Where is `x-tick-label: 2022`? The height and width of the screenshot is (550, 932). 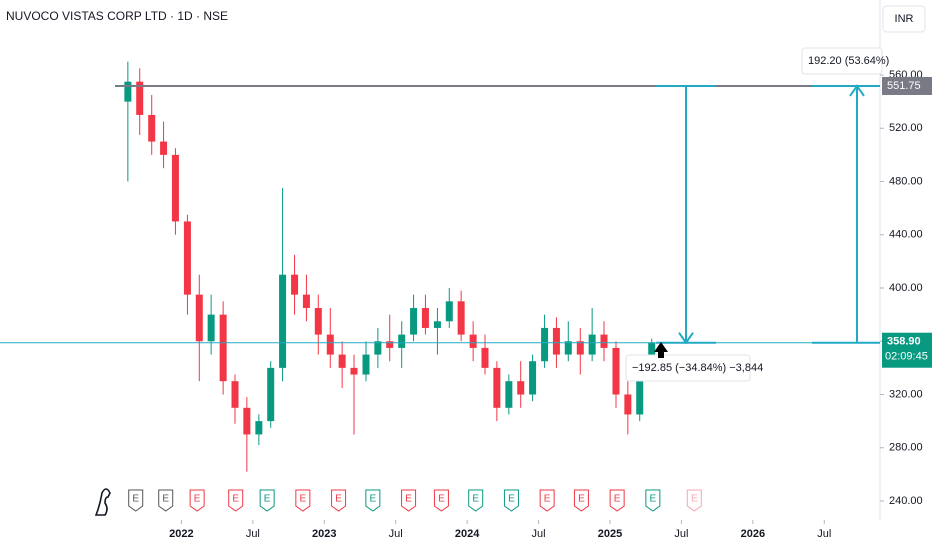 x-tick-label: 2022 is located at coordinates (181, 534).